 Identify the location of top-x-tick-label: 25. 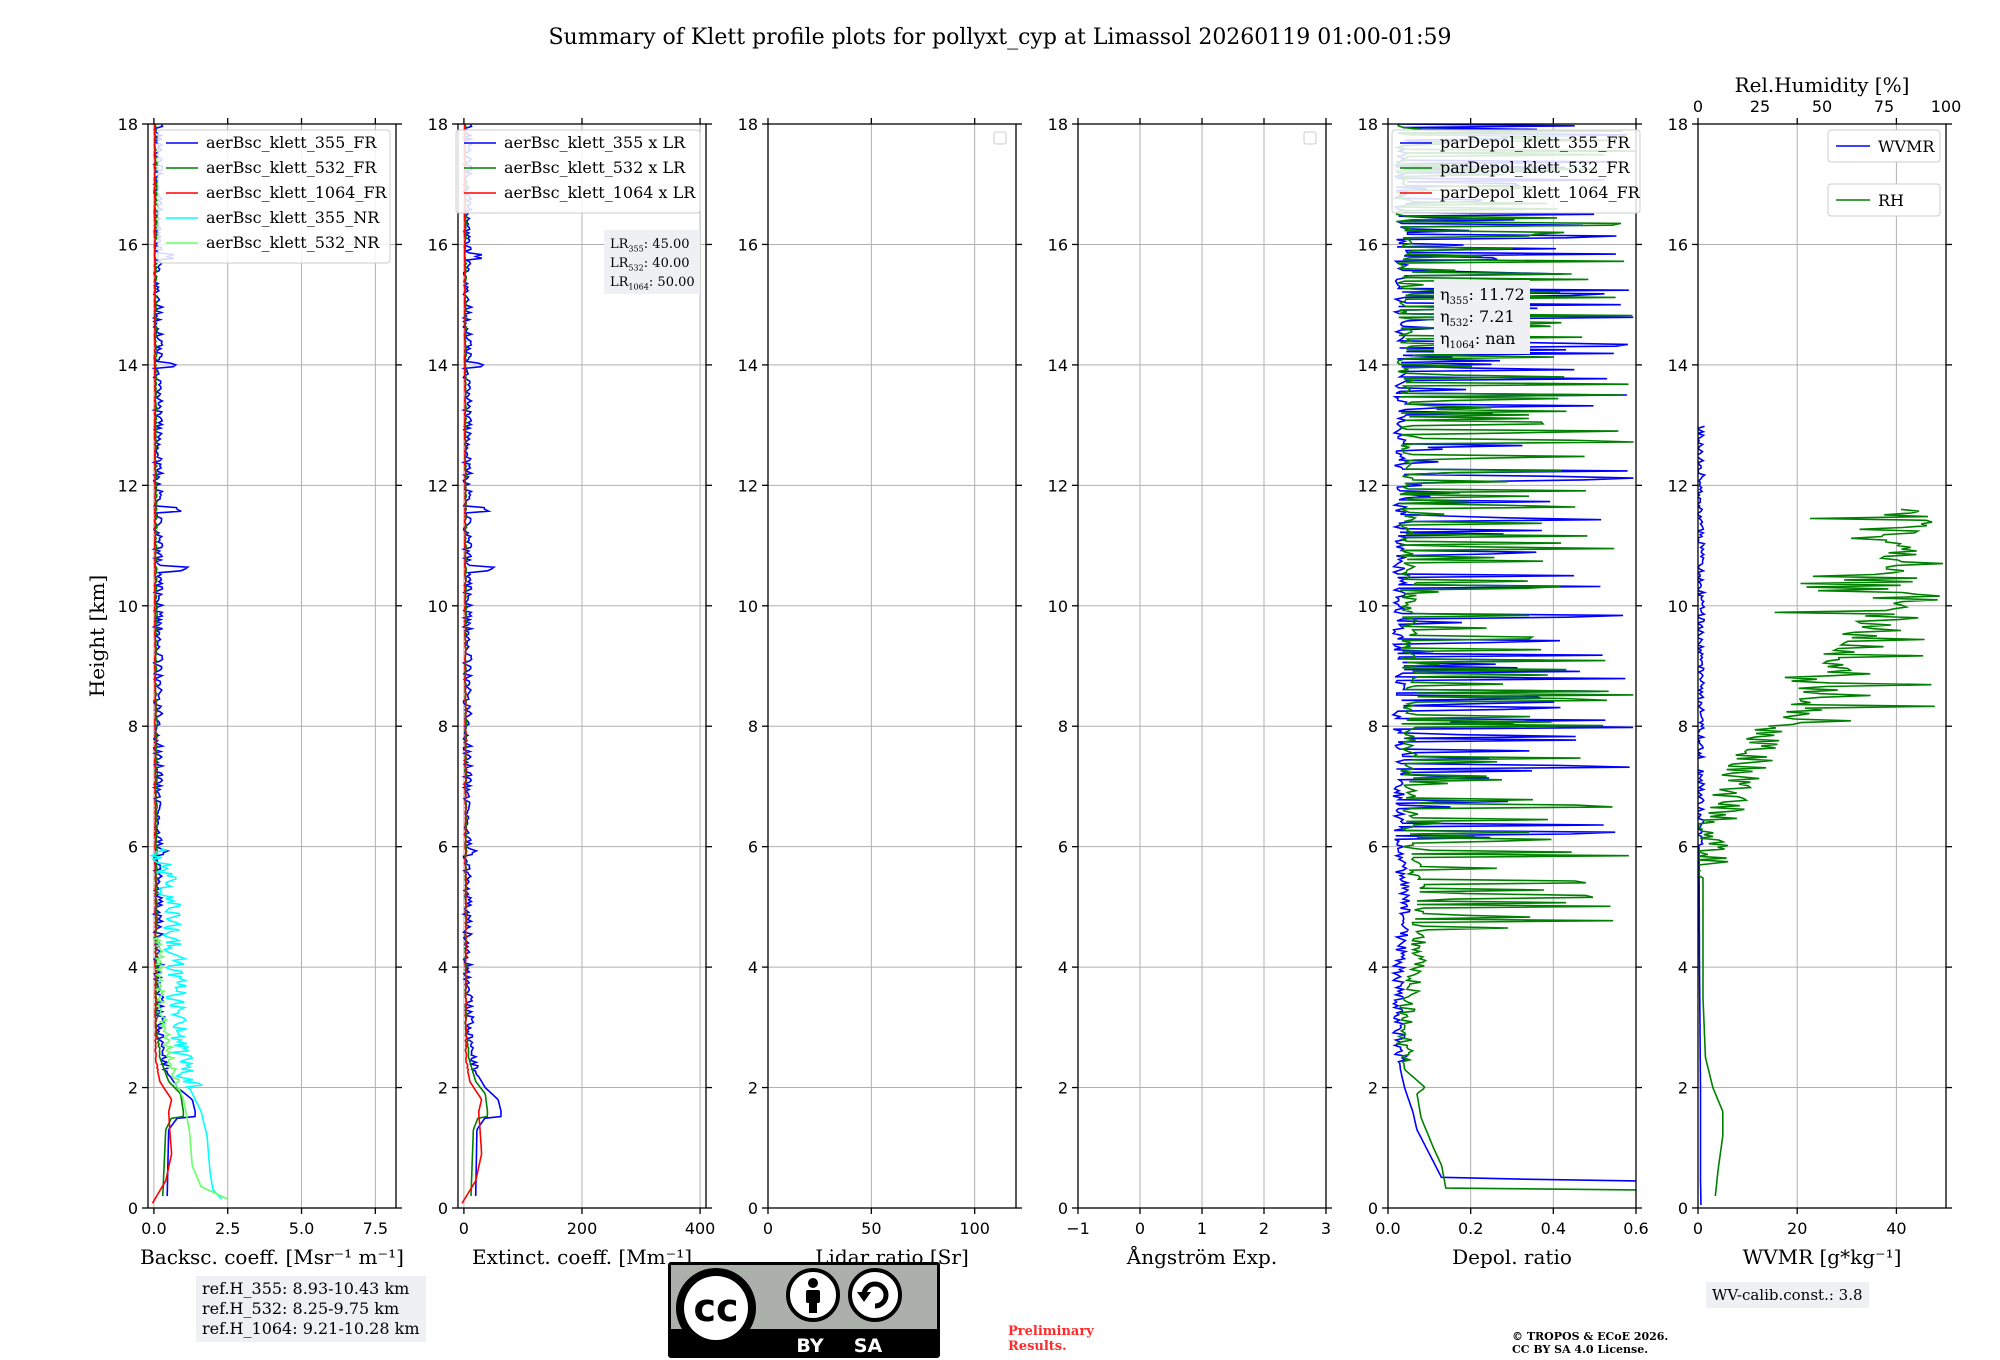
(1760, 106).